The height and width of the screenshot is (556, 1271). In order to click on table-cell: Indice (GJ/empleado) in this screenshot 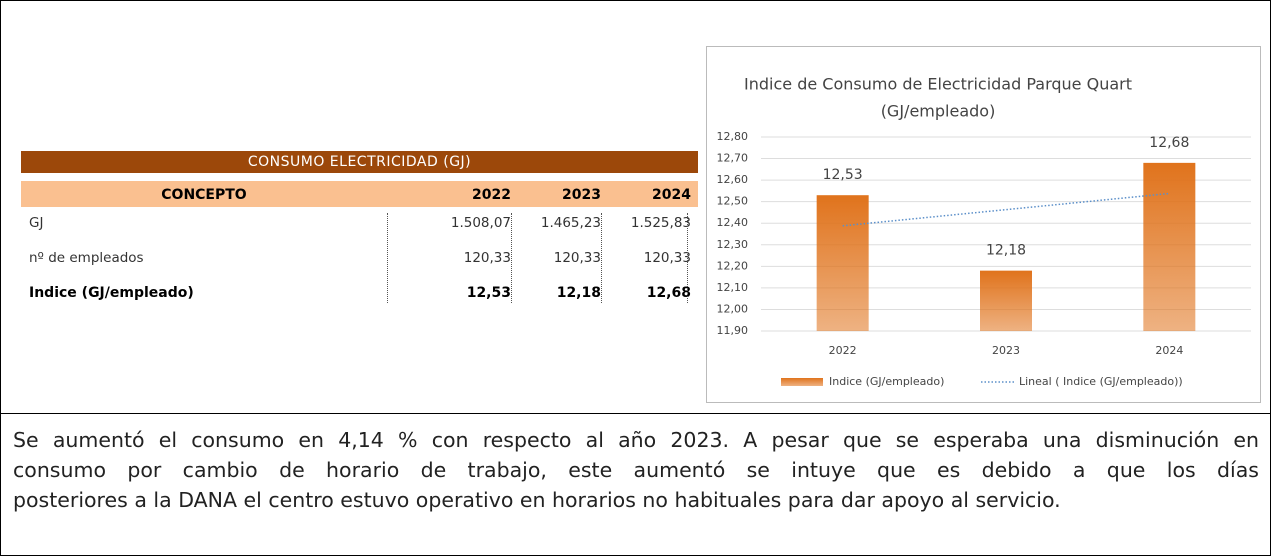, I will do `click(111, 293)`.